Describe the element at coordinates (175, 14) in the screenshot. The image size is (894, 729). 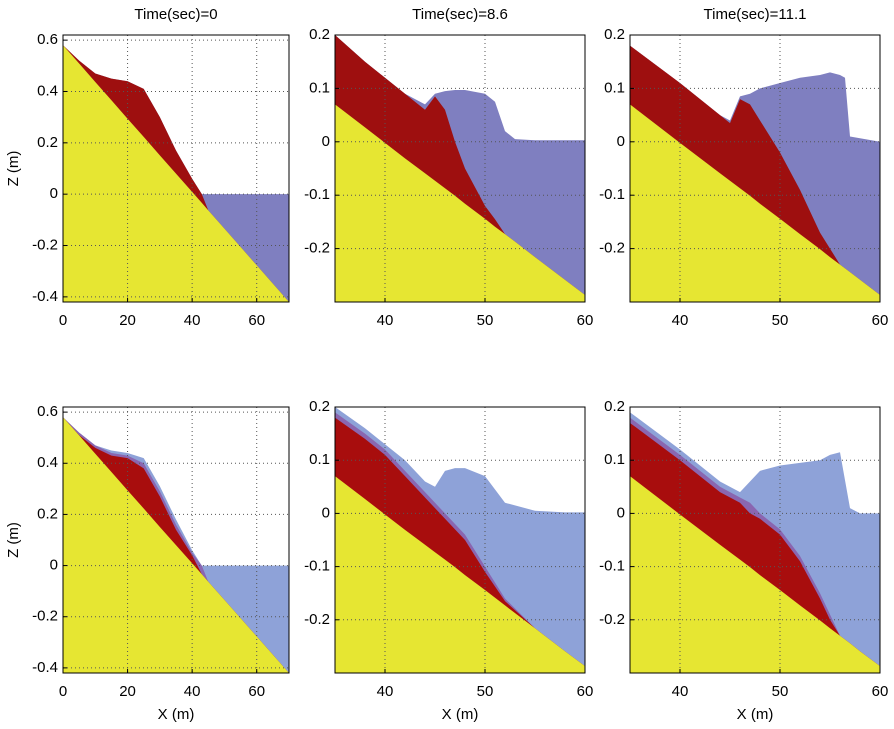
I see `panel-title: Time(sec)=0` at that location.